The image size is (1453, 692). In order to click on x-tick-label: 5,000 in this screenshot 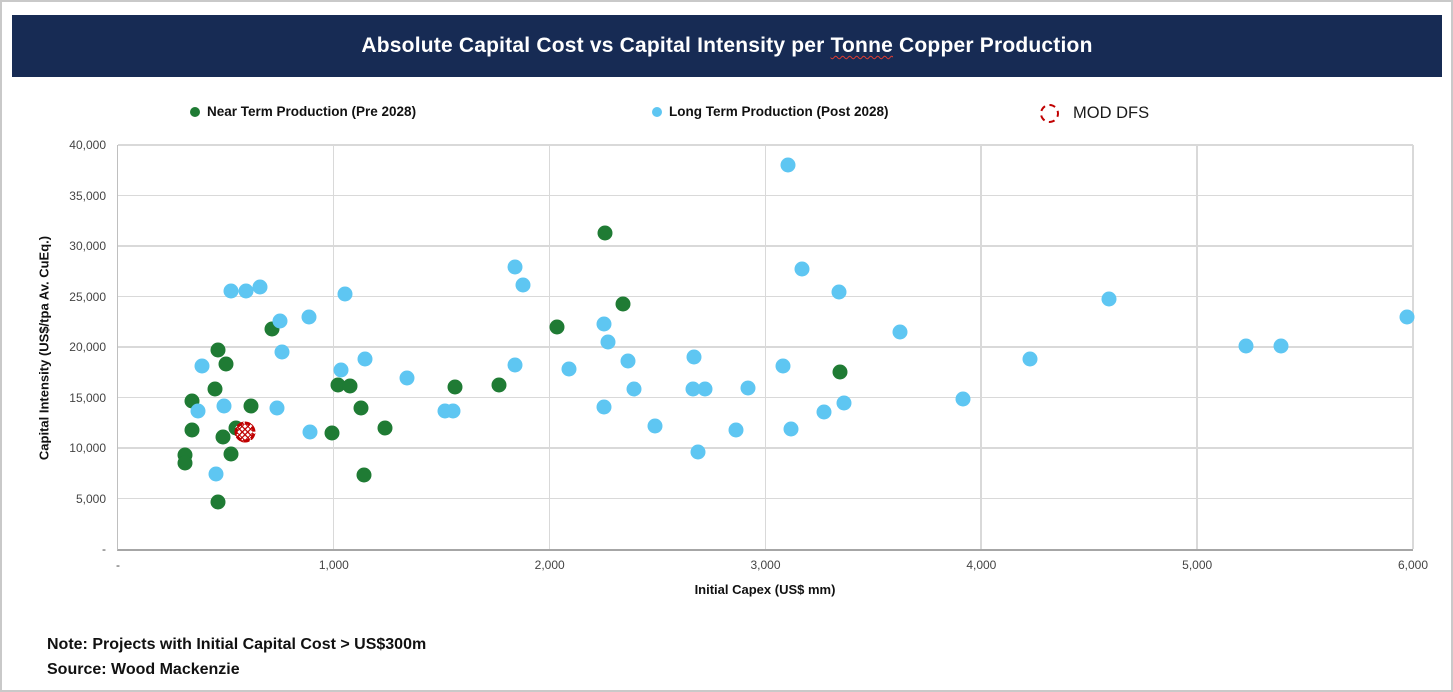, I will do `click(1197, 565)`.